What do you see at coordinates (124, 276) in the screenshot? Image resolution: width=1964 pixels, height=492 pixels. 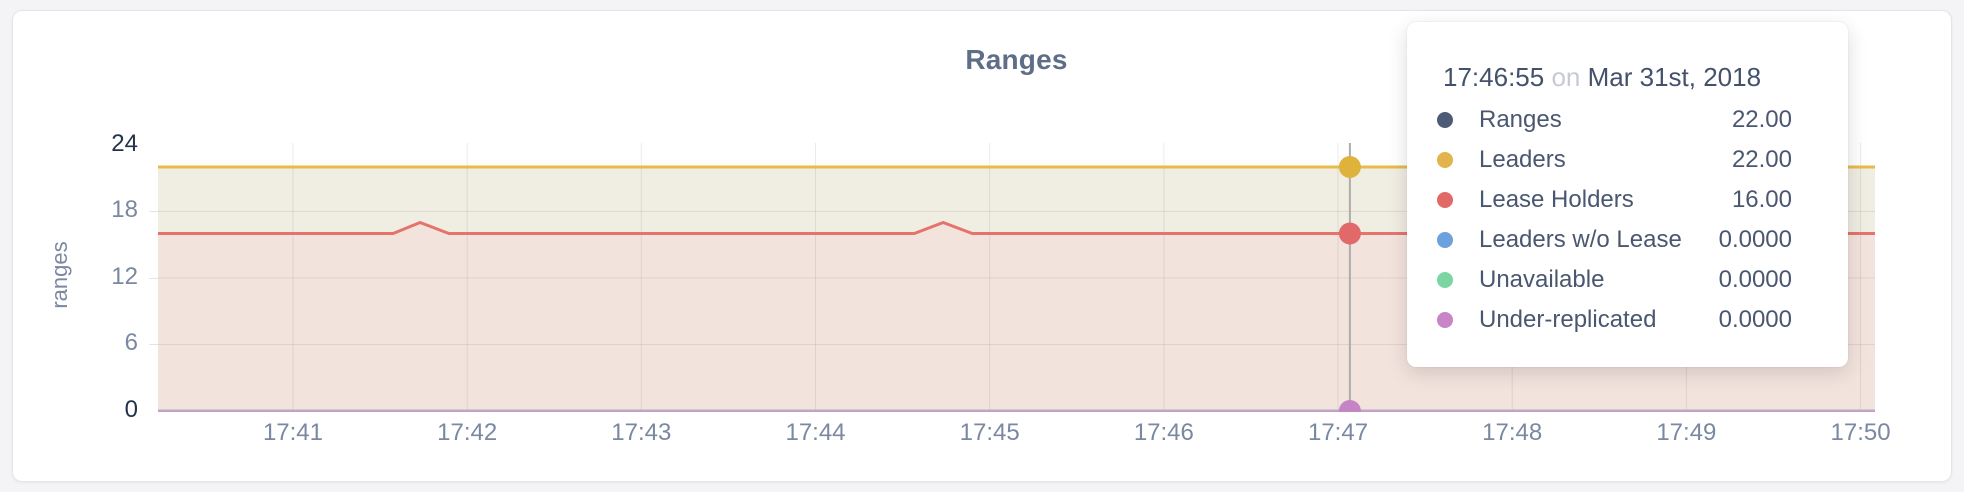 I see `y-axis-tick-label: 12` at bounding box center [124, 276].